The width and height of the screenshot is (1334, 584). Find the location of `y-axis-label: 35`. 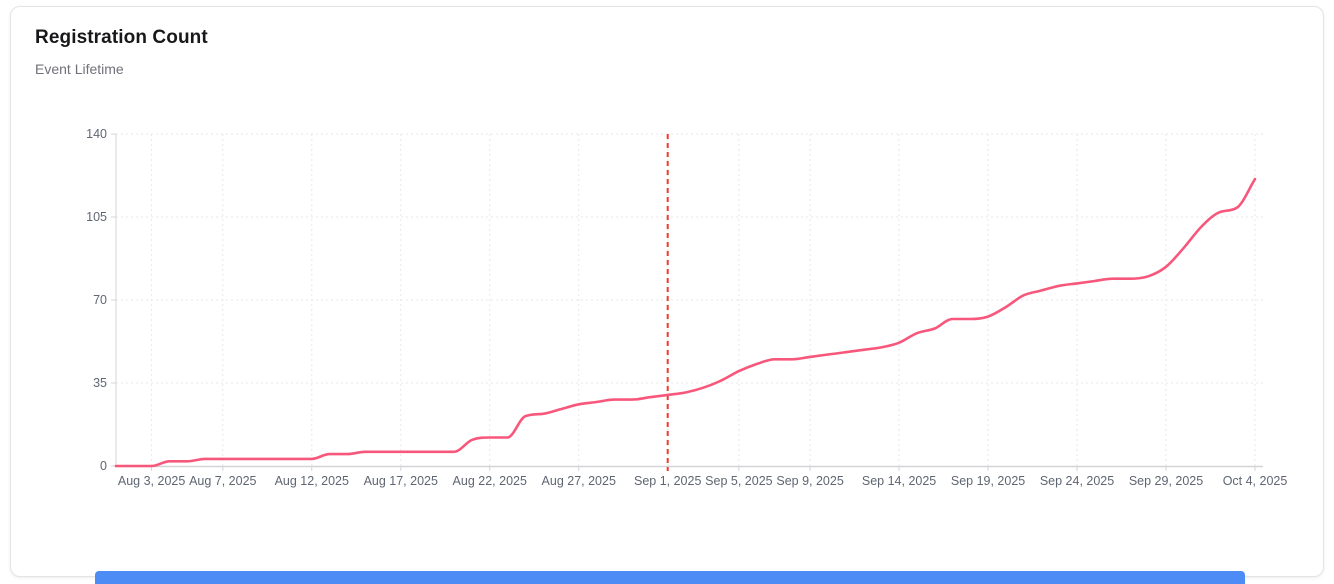

y-axis-label: 35 is located at coordinates (100, 383).